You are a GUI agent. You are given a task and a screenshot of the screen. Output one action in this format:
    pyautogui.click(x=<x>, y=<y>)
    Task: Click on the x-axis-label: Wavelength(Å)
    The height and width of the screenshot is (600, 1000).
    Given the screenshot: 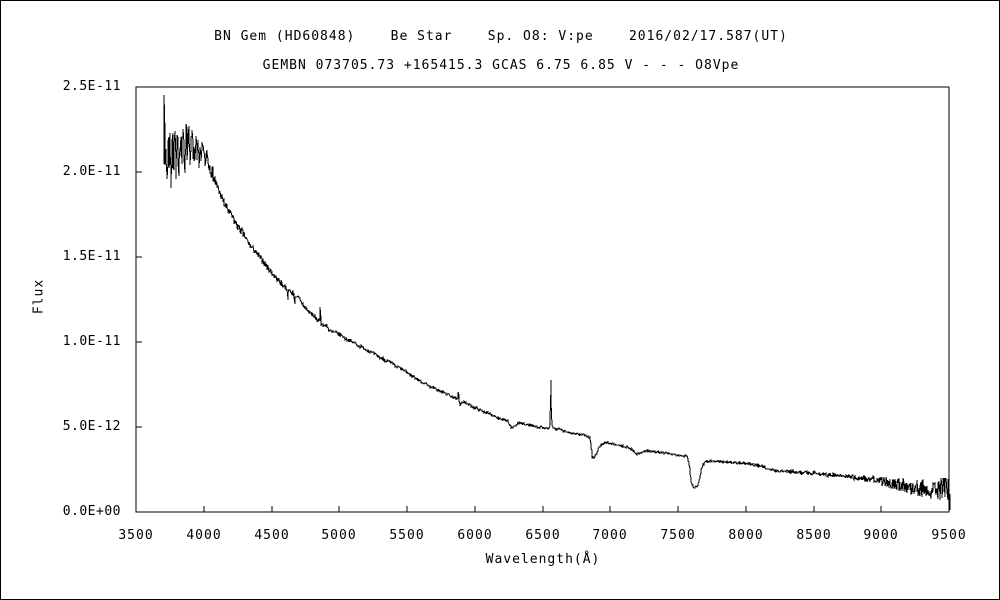 What is the action you would take?
    pyautogui.click(x=543, y=559)
    